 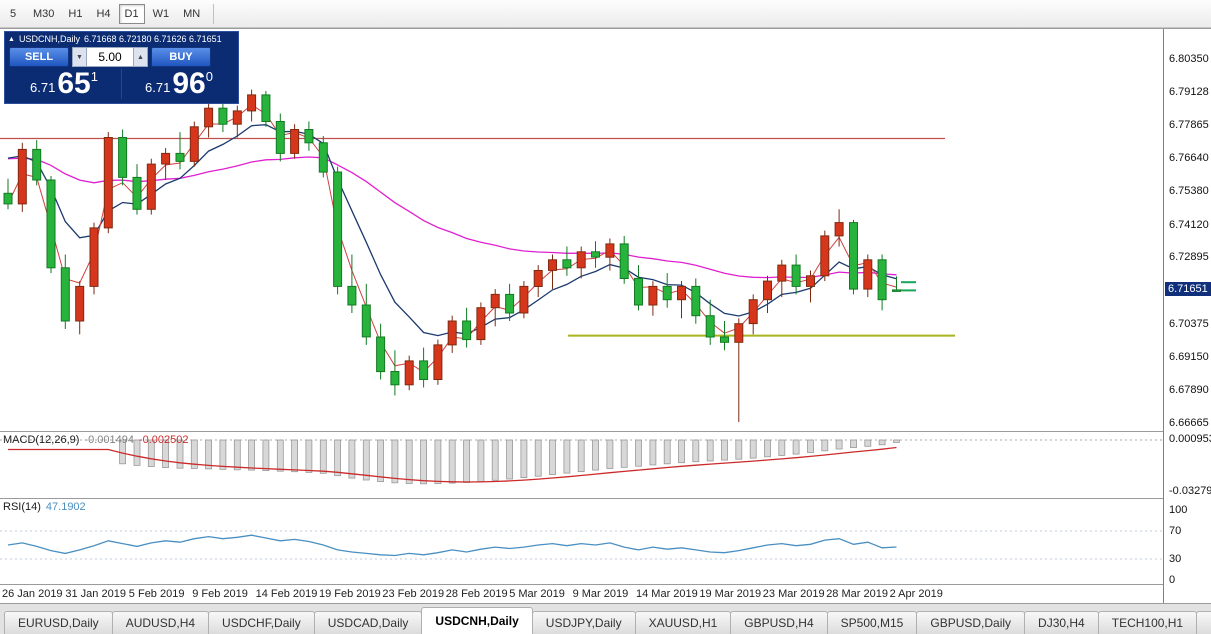 I want to click on price-axis-label: 6.67890, so click(x=1189, y=390).